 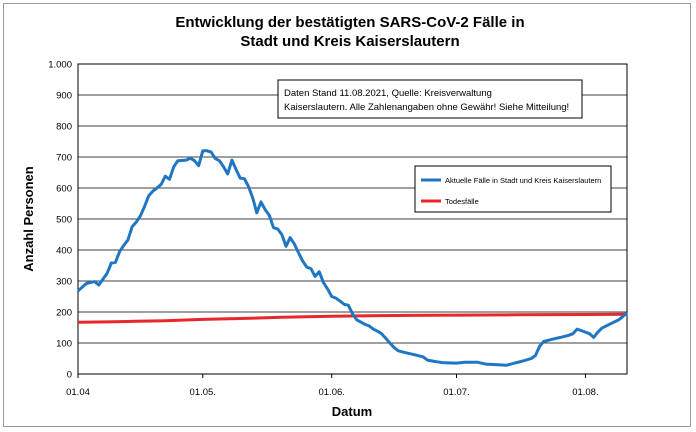 What do you see at coordinates (456, 392) in the screenshot?
I see `x-tick-label: 01.07.` at bounding box center [456, 392].